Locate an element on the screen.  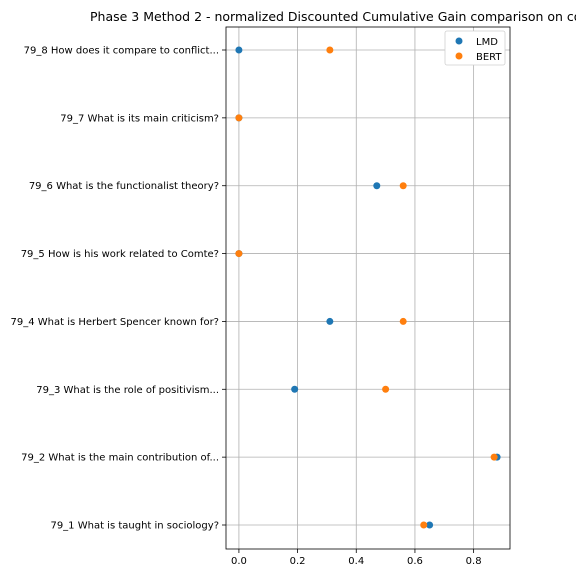
y-tick-label: 79_5 How is his work related to Comte? is located at coordinates (120, 254).